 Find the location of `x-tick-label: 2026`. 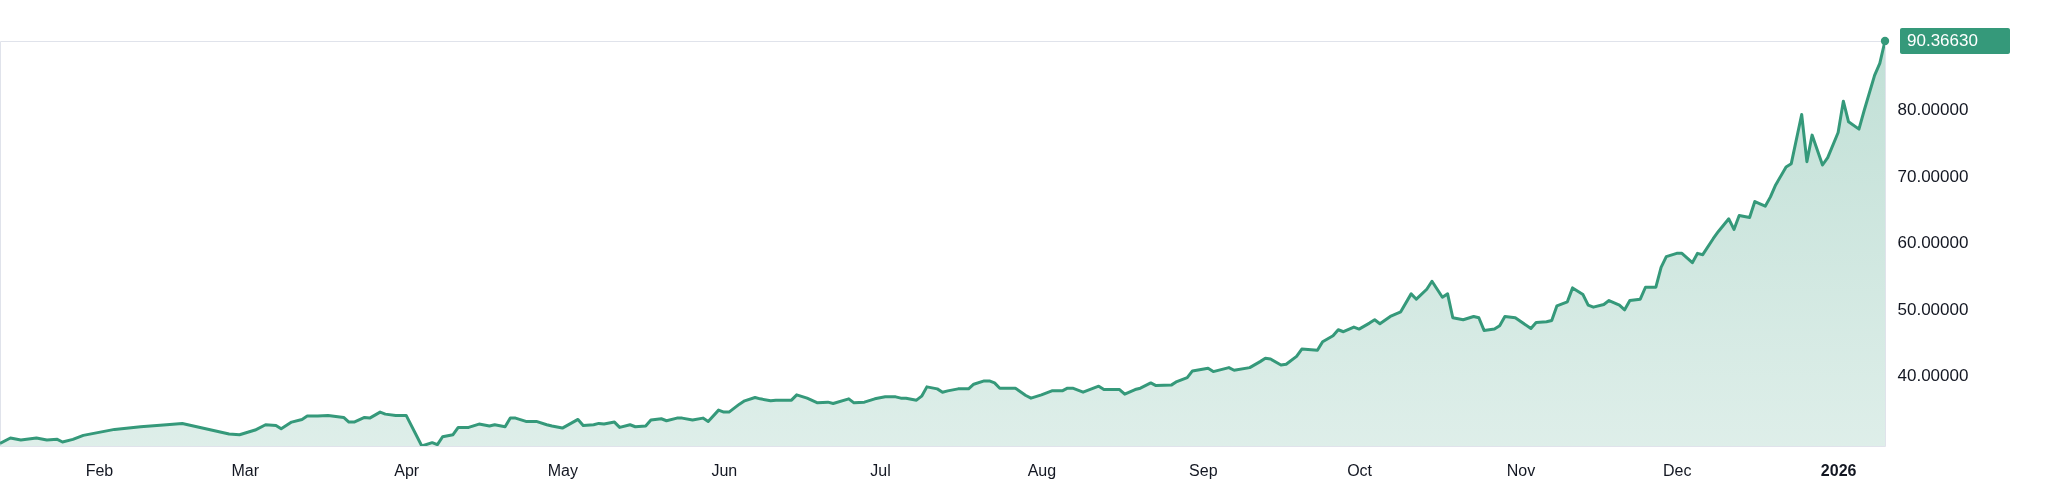

x-tick-label: 2026 is located at coordinates (1838, 470).